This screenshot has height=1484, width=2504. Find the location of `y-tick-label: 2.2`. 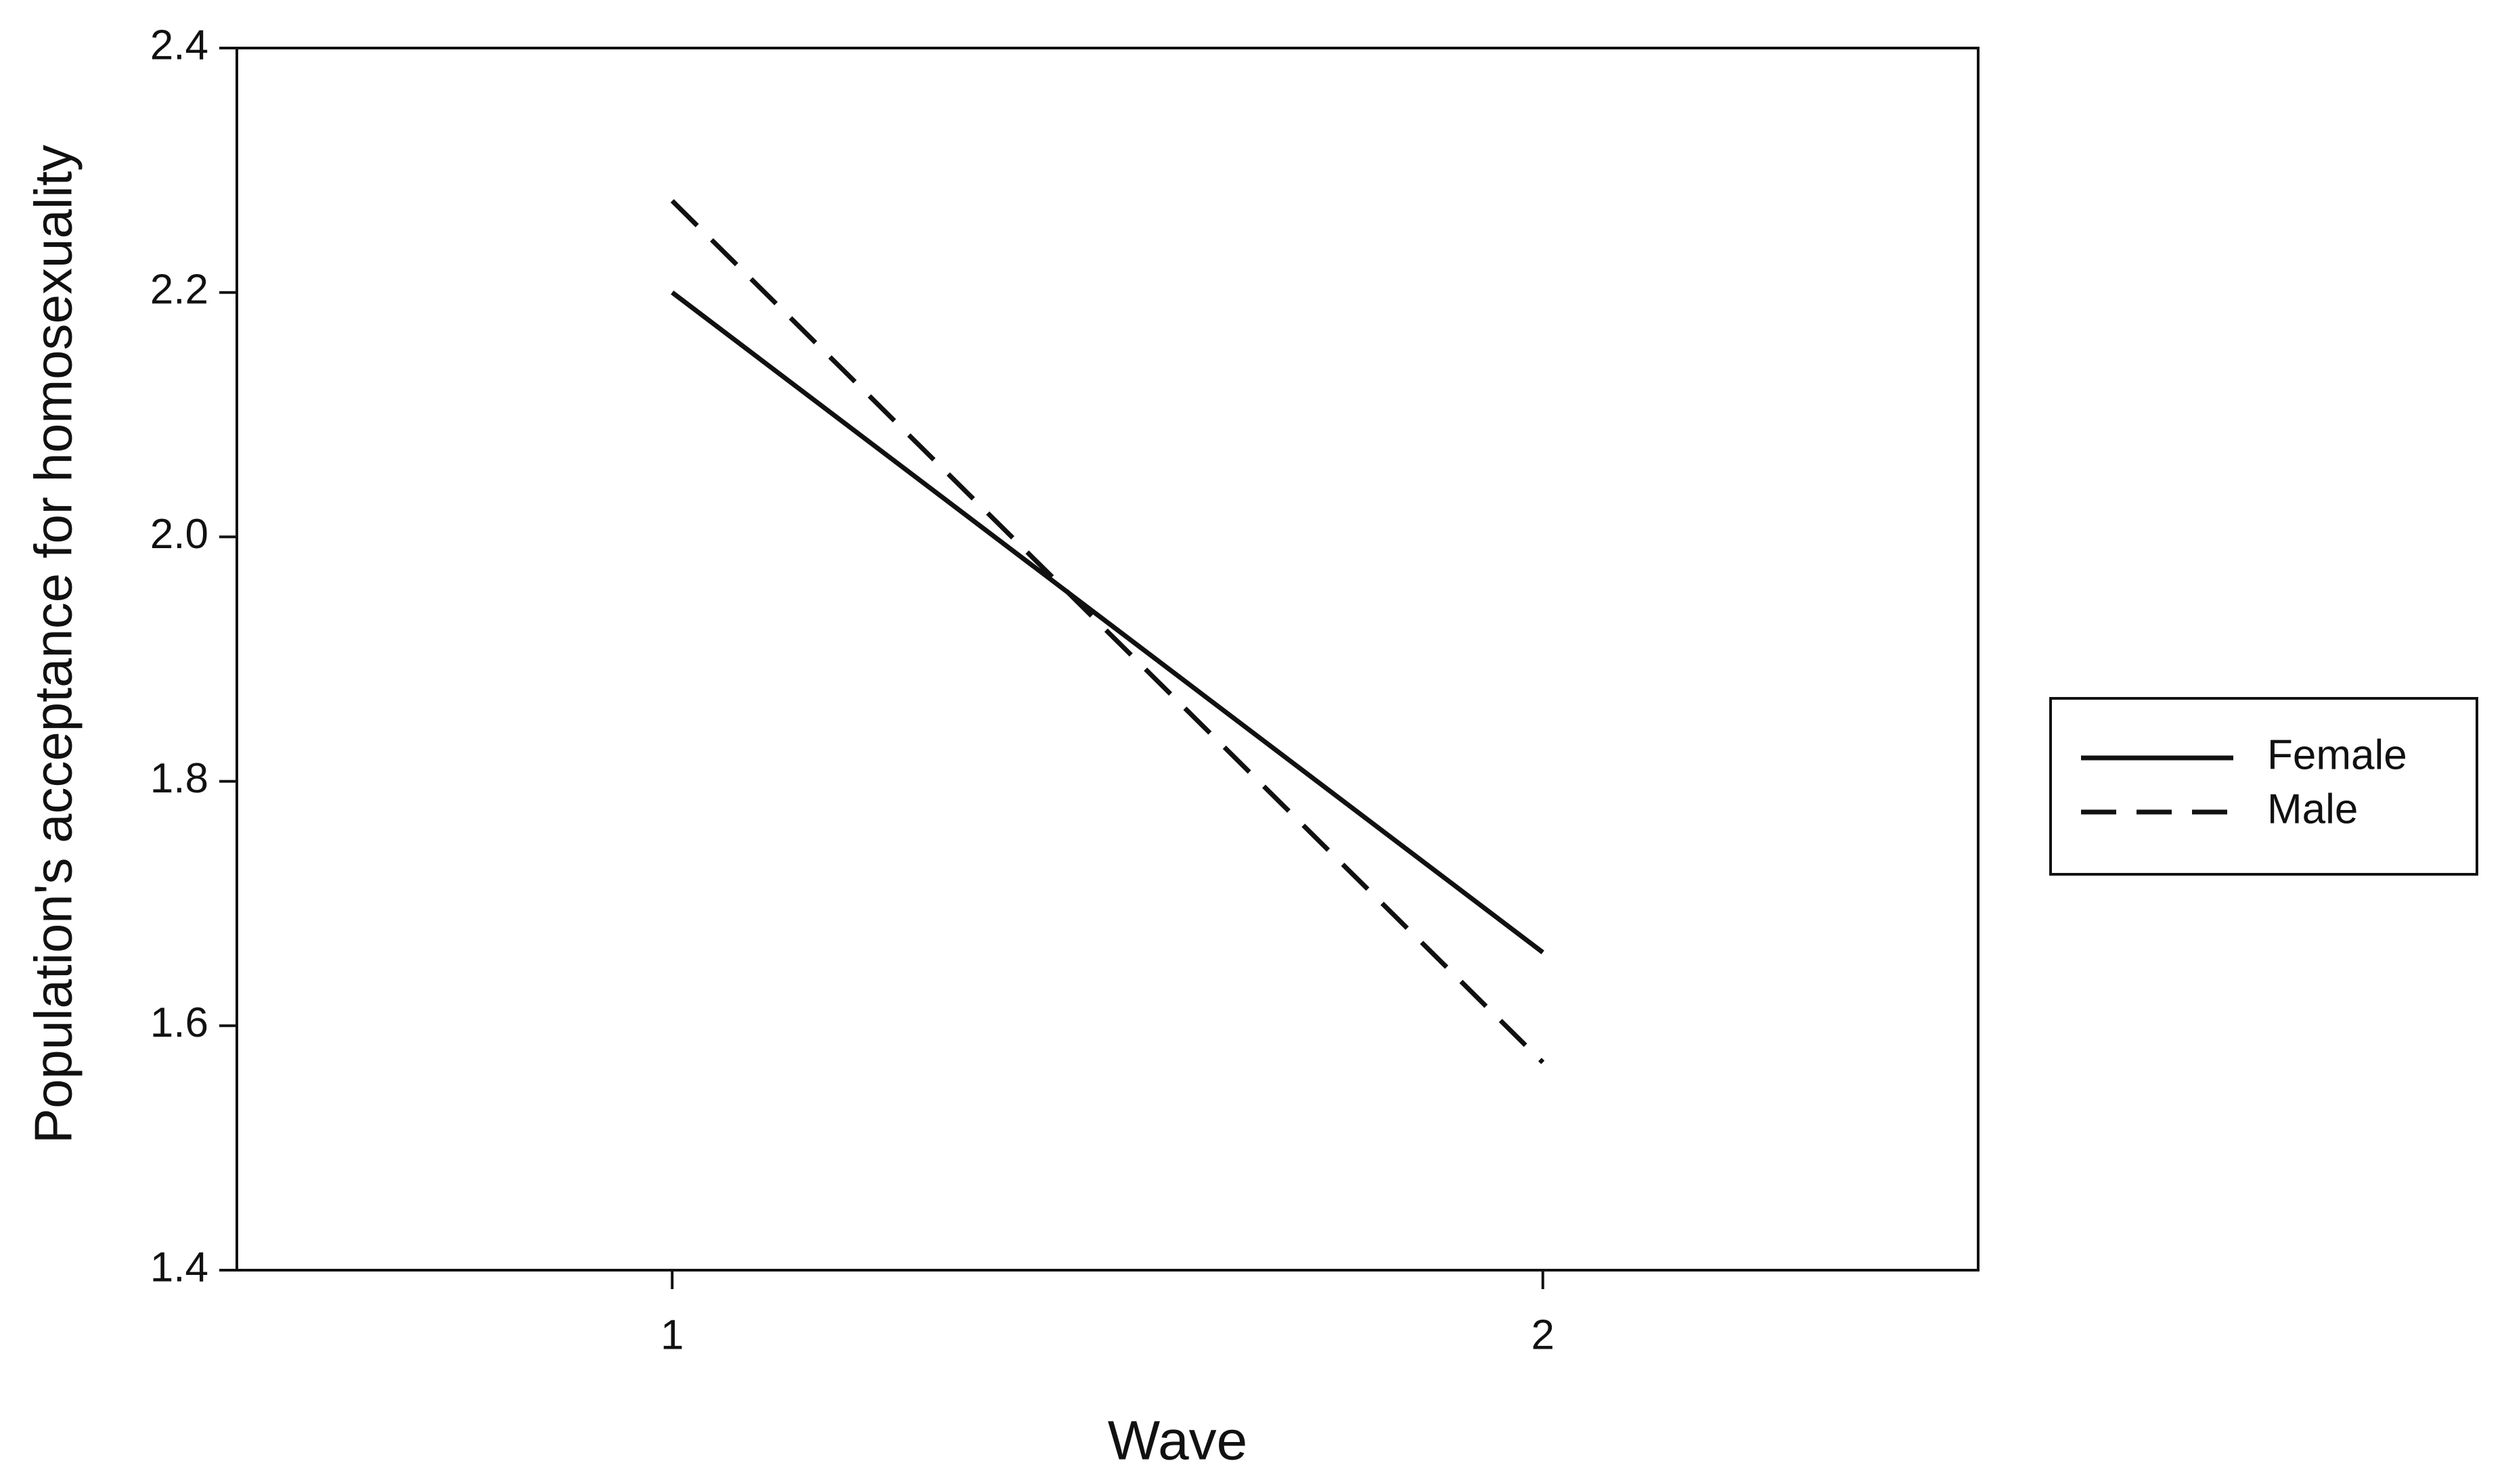

y-tick-label: 2.2 is located at coordinates (179, 290).